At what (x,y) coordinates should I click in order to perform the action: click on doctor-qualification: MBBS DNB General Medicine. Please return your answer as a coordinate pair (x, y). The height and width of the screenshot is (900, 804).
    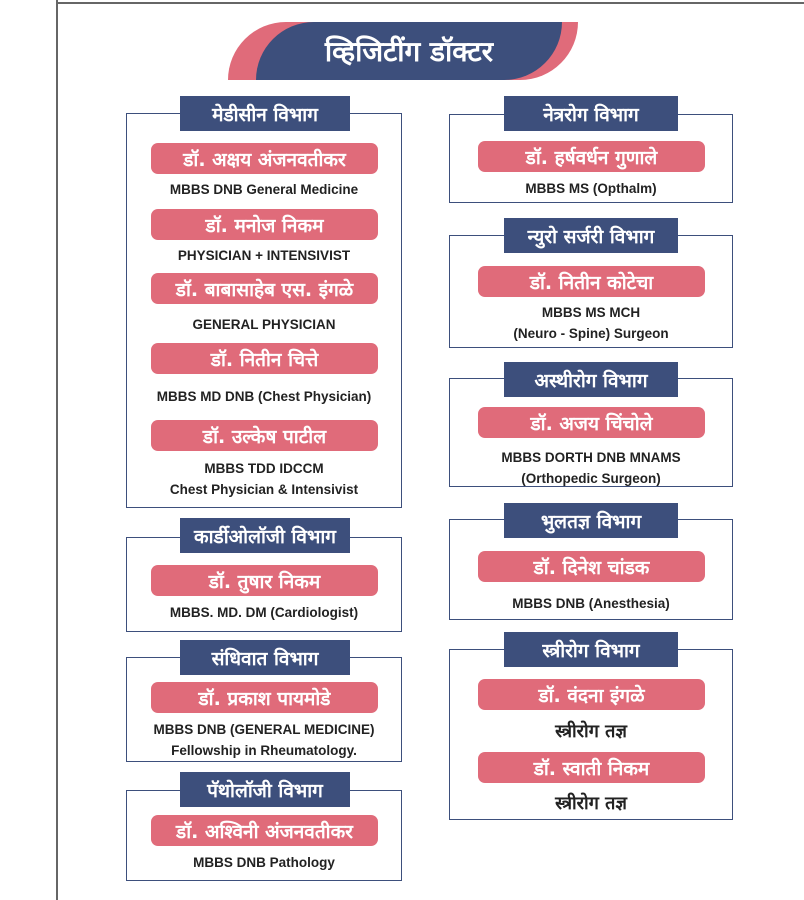
    Looking at the image, I should click on (264, 189).